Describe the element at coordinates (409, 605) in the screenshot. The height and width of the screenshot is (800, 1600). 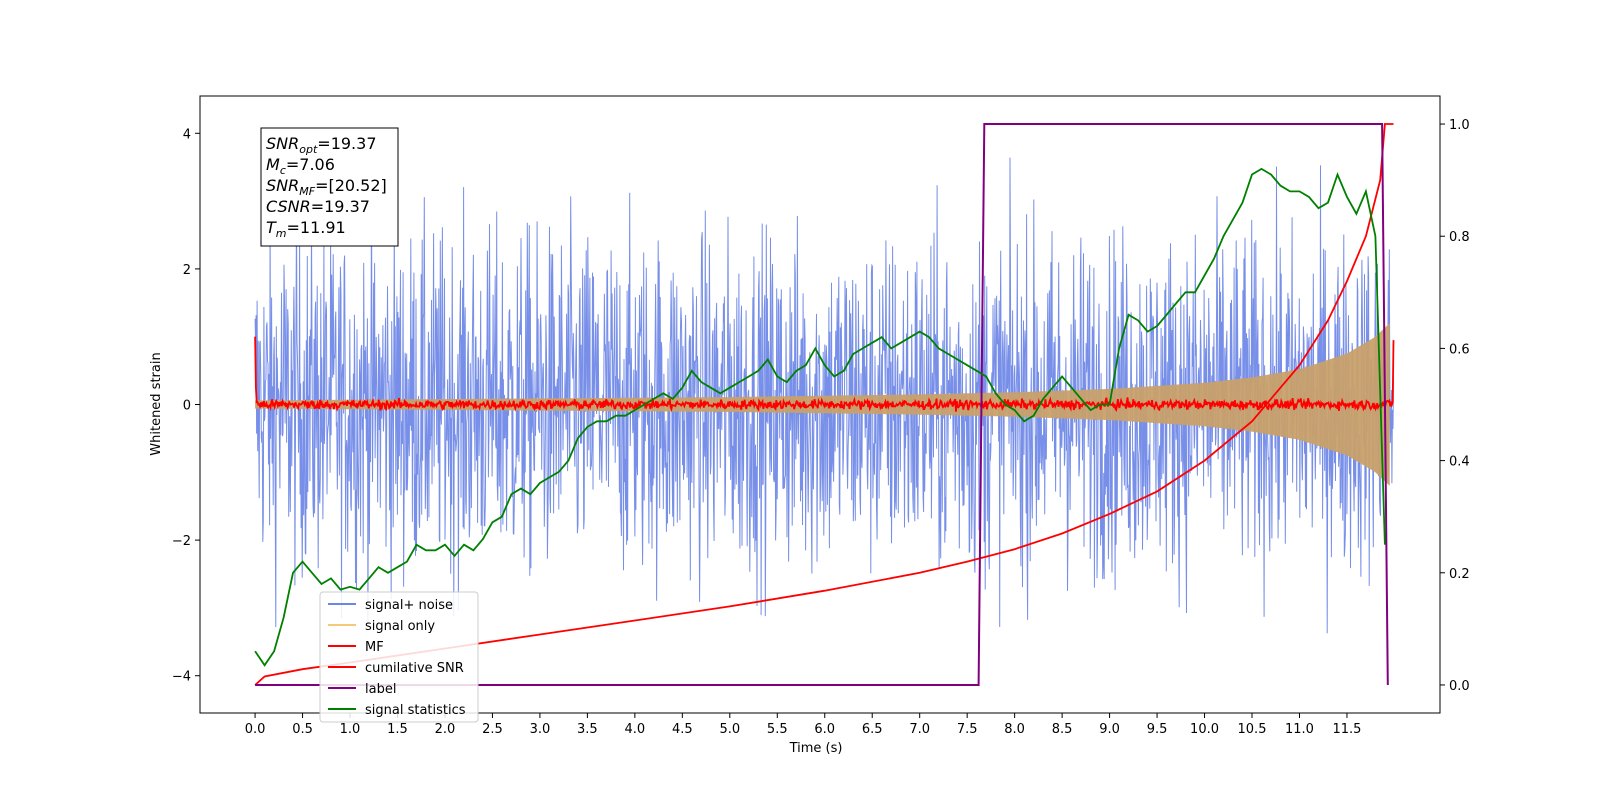
I see `legend-label-signal-noise: signal+ noise` at that location.